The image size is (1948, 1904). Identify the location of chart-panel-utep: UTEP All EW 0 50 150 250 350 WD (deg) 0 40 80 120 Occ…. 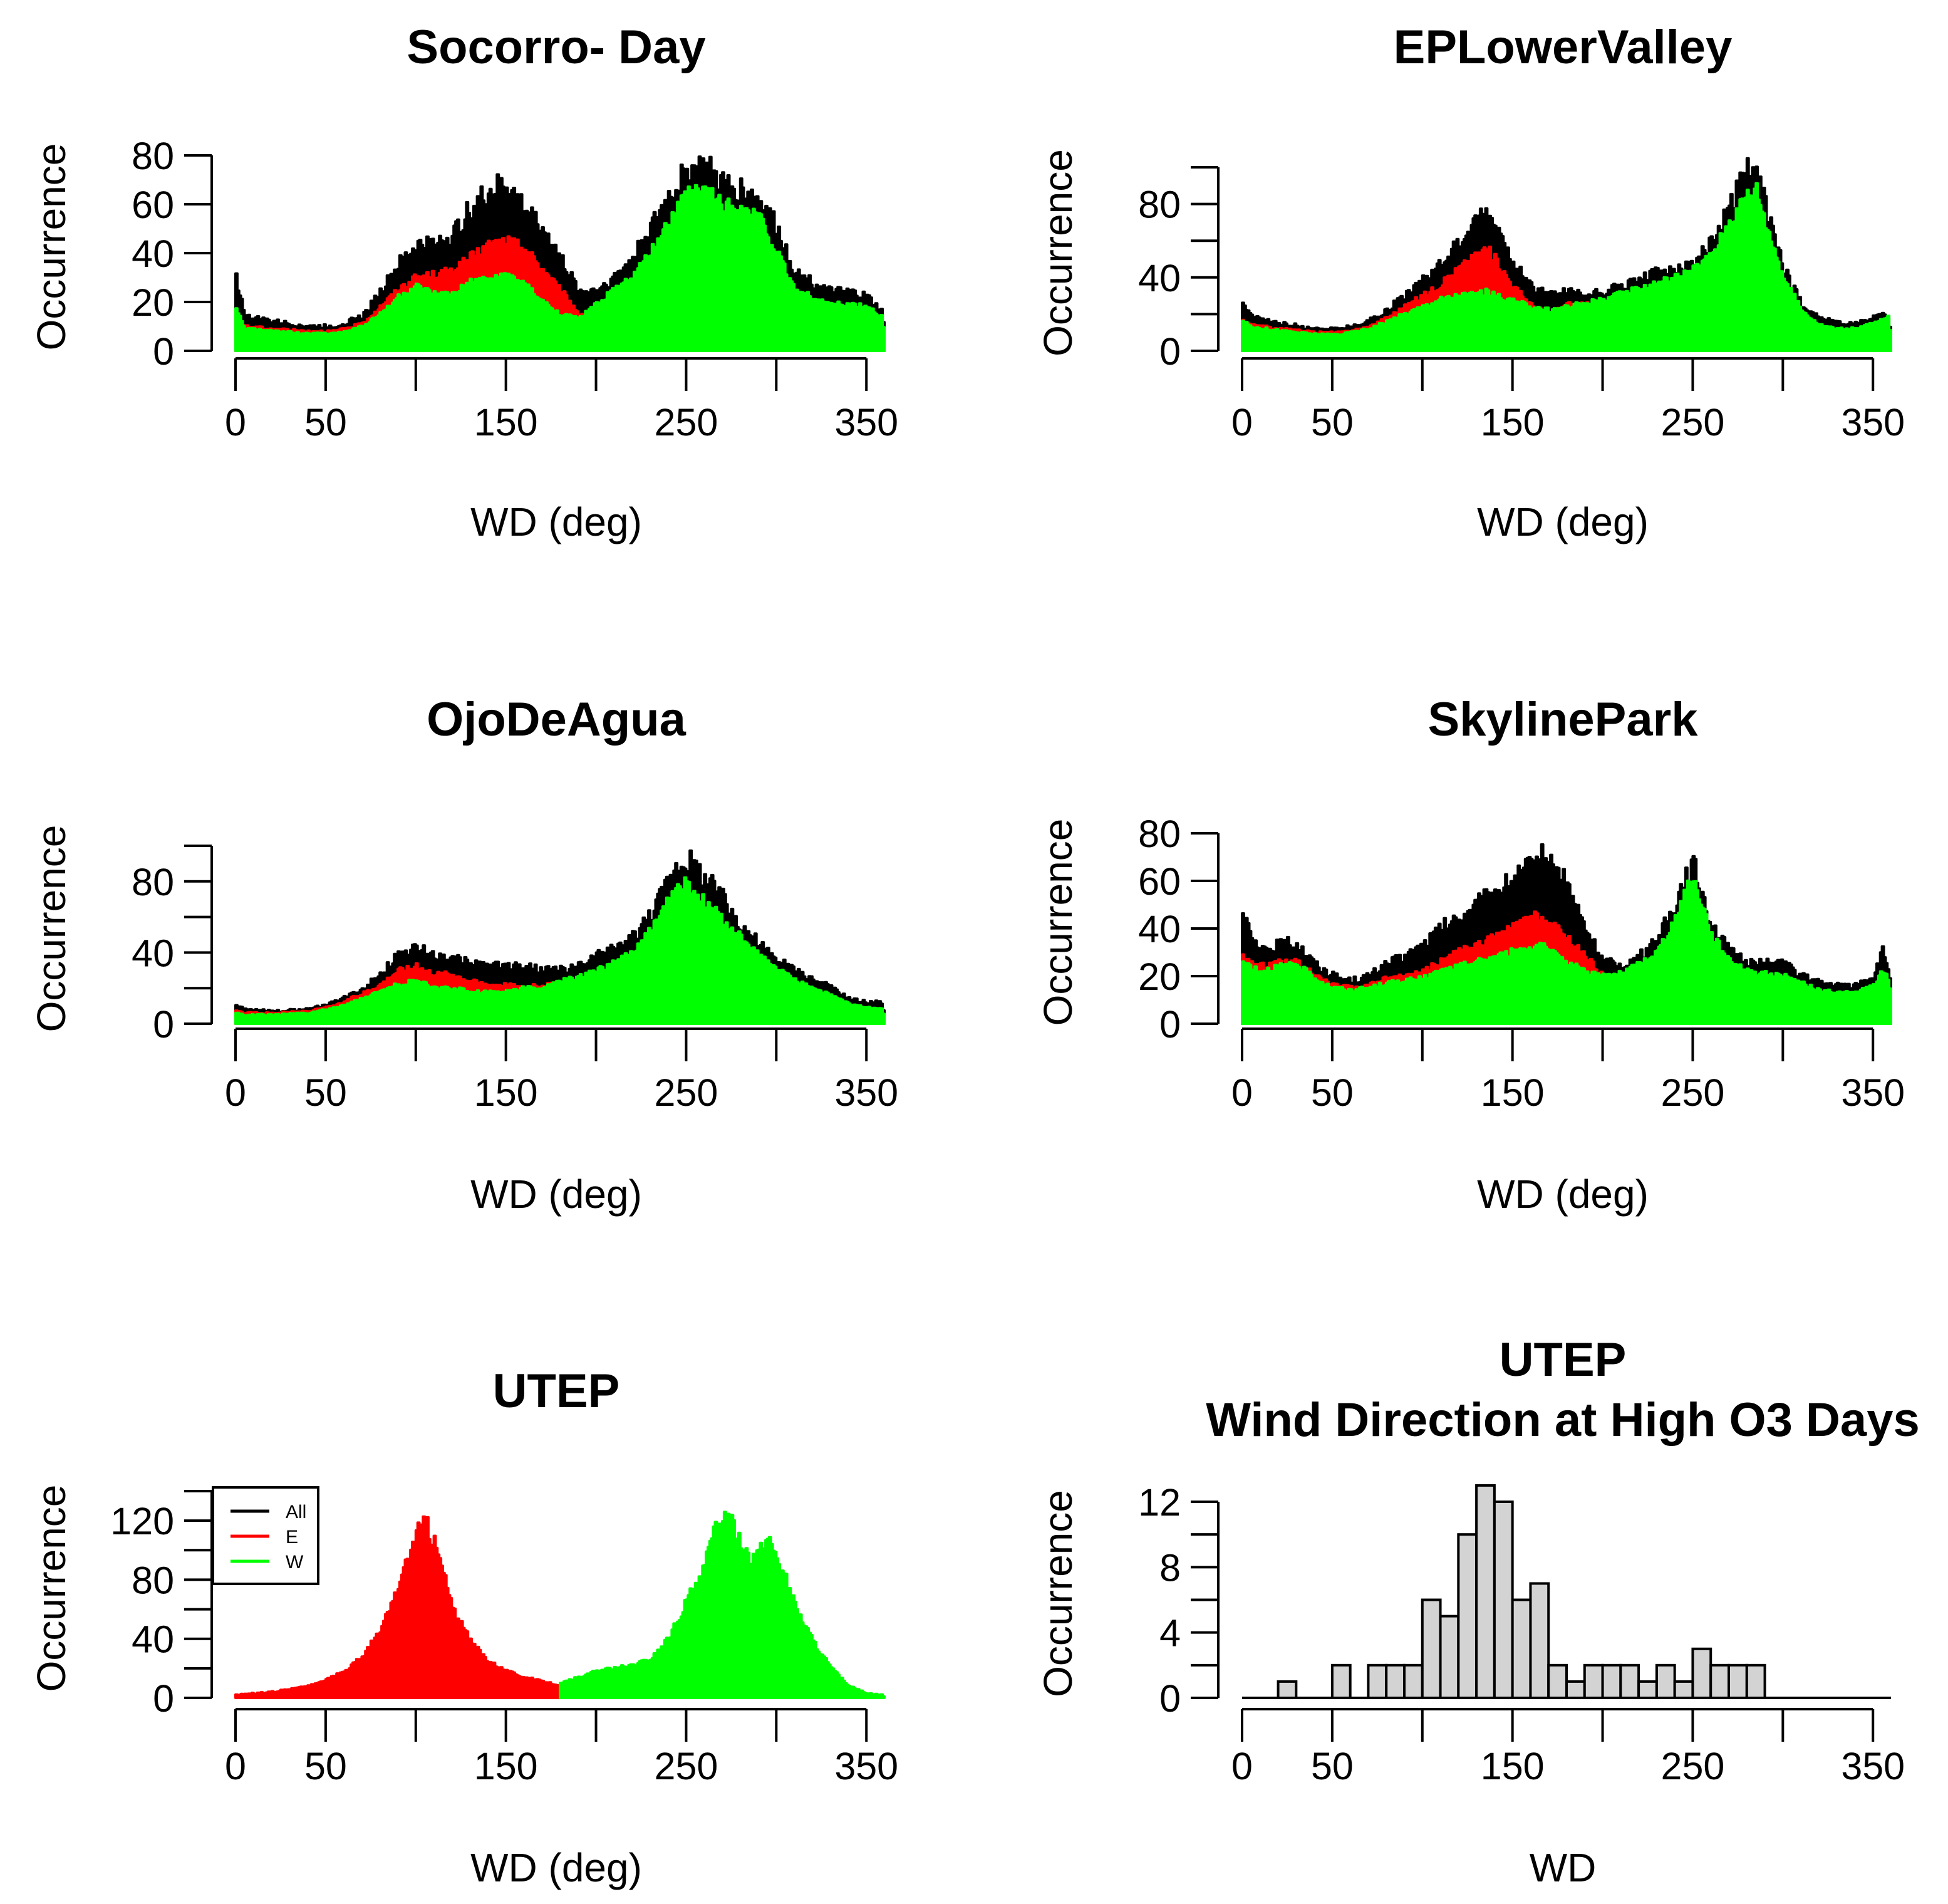
(463, 1628).